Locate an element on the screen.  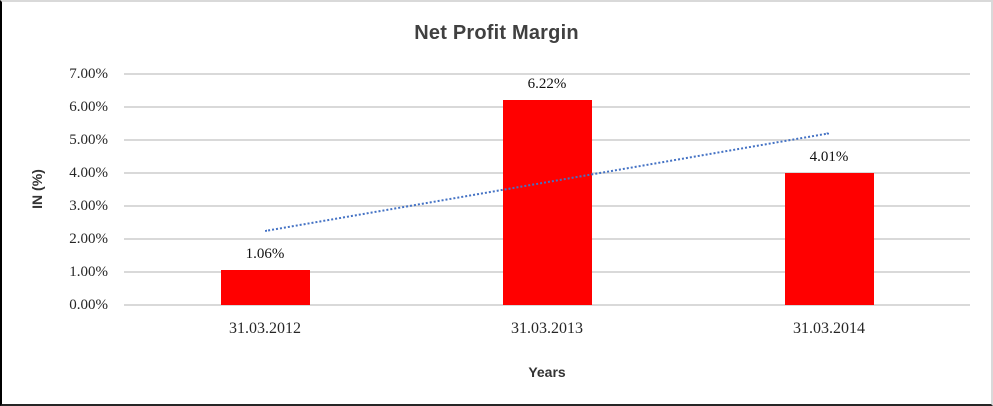
y-axis-tick-label: 4.00% is located at coordinates (88, 173).